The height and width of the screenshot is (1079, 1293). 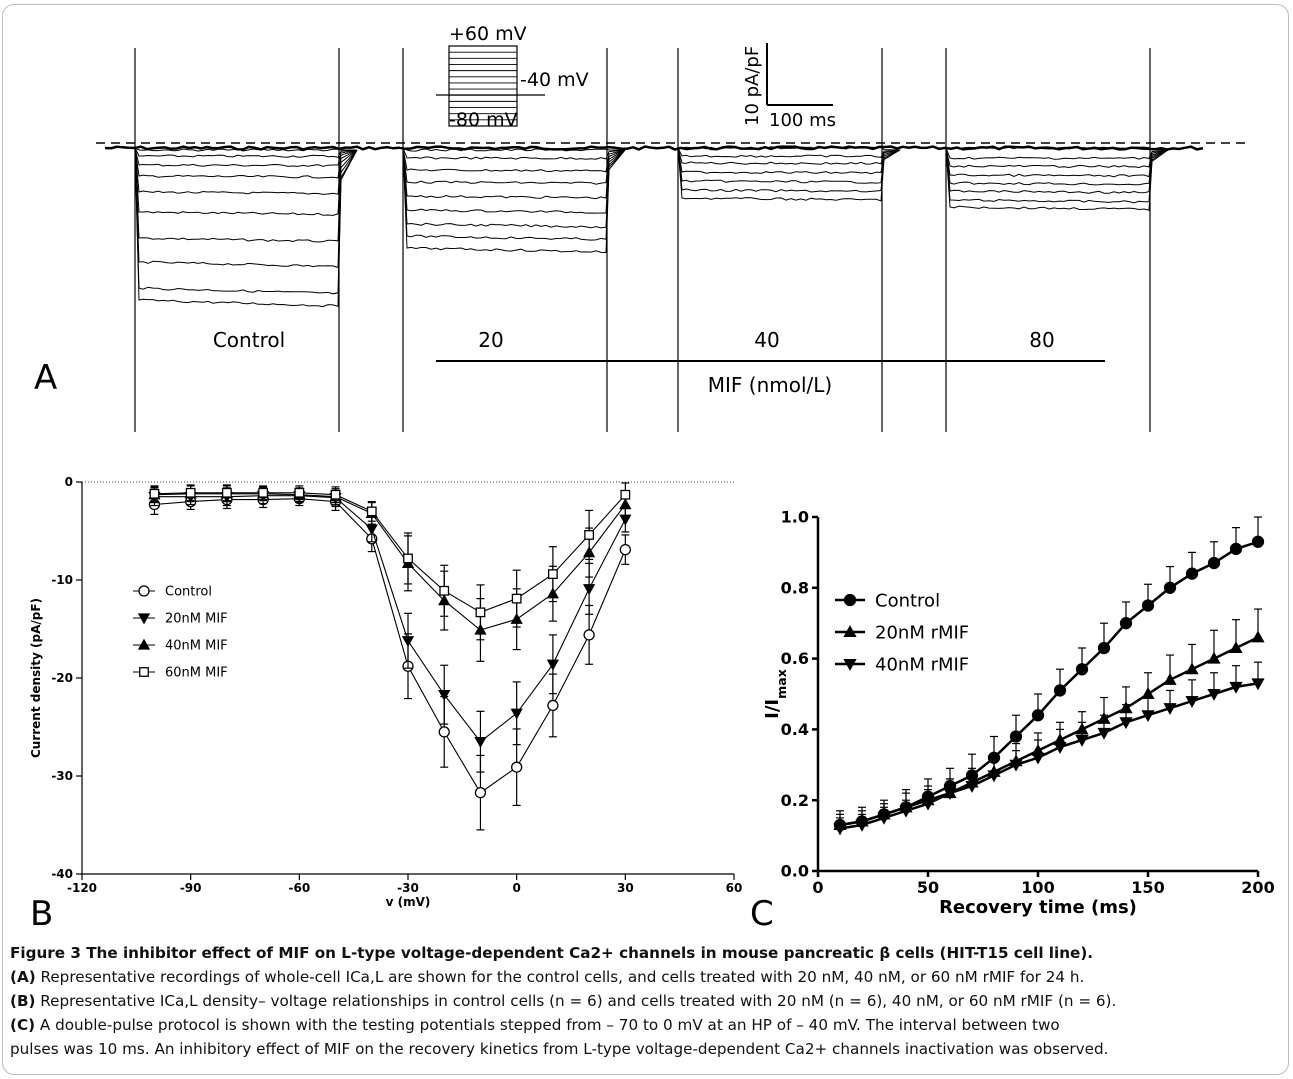 I want to click on y-tick-label: 0.8, so click(x=795, y=587).